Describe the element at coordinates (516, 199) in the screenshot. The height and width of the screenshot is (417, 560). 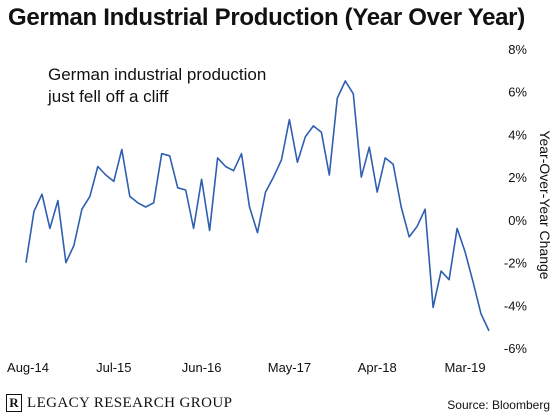
I see `y-axis-ticks: -6% -4% -2% 0% 2% 4% 6% 8%` at that location.